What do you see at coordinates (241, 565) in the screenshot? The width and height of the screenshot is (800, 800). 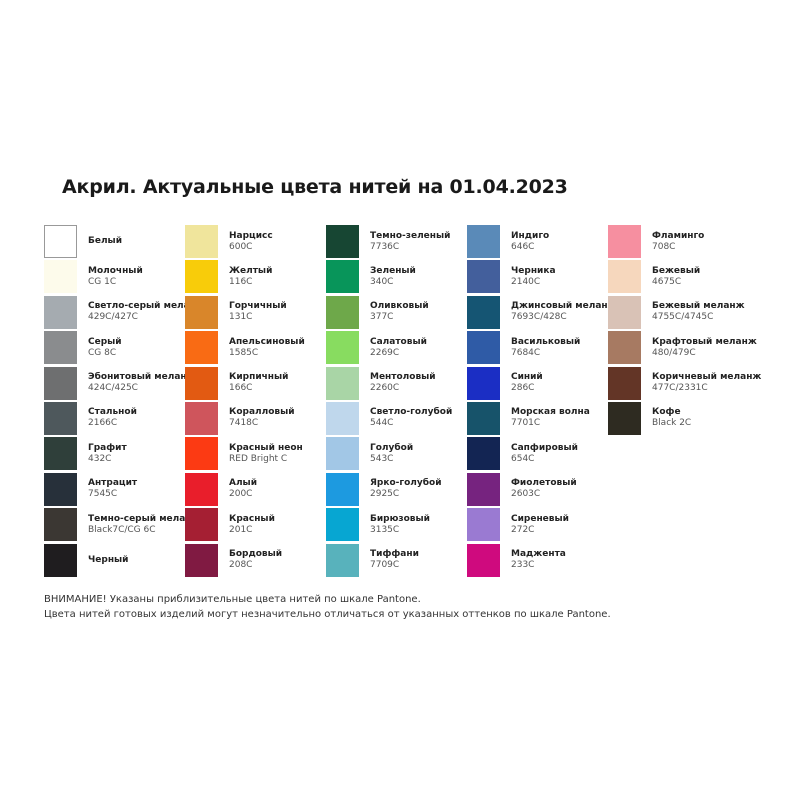 I see `pantone-code: 208C` at bounding box center [241, 565].